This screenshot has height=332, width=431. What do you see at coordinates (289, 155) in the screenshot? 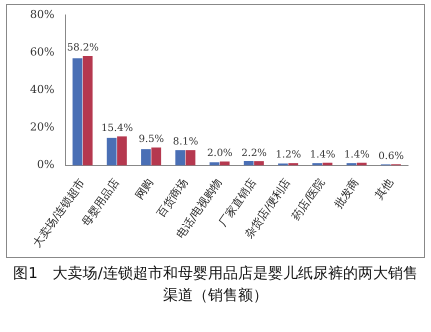
I see `data-label: 1.2%` at bounding box center [289, 155].